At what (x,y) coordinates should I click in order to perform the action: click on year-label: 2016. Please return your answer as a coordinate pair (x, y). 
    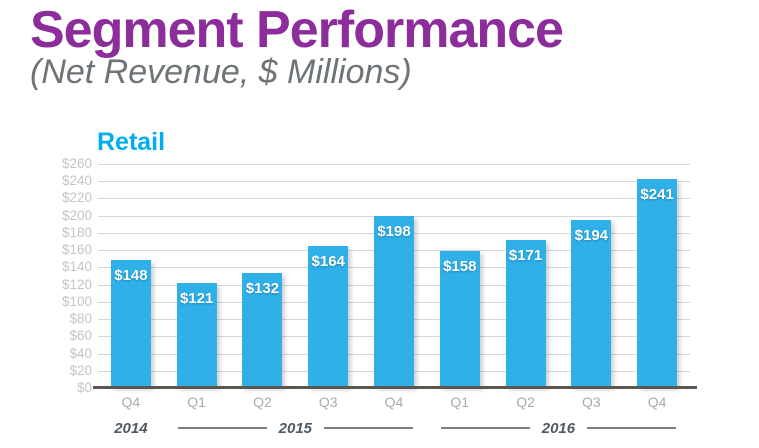
    Looking at the image, I should click on (558, 428).